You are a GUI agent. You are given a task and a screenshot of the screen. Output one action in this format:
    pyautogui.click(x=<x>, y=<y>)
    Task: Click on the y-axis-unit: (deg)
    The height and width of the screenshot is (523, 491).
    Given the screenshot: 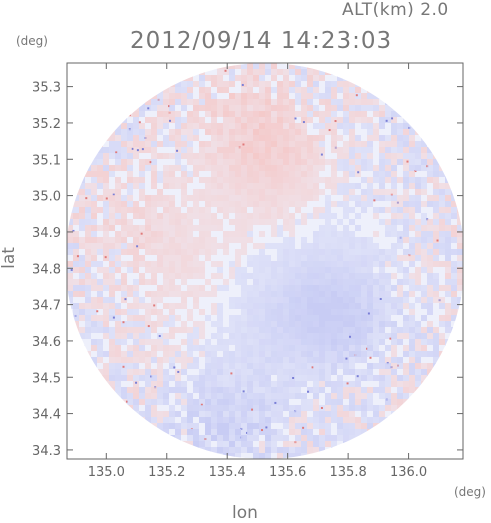 What is the action you would take?
    pyautogui.click(x=32, y=41)
    